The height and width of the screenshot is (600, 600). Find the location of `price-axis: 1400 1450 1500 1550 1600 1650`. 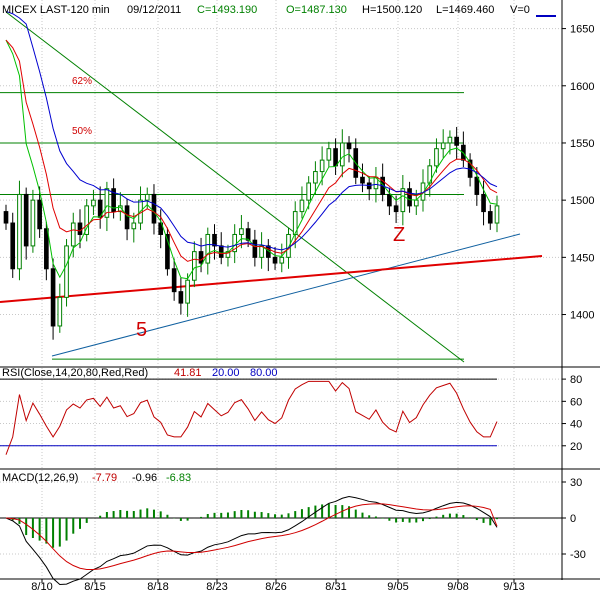

price-axis: 1400 1450 1500 1550 1600 1650 is located at coordinates (578, 173).